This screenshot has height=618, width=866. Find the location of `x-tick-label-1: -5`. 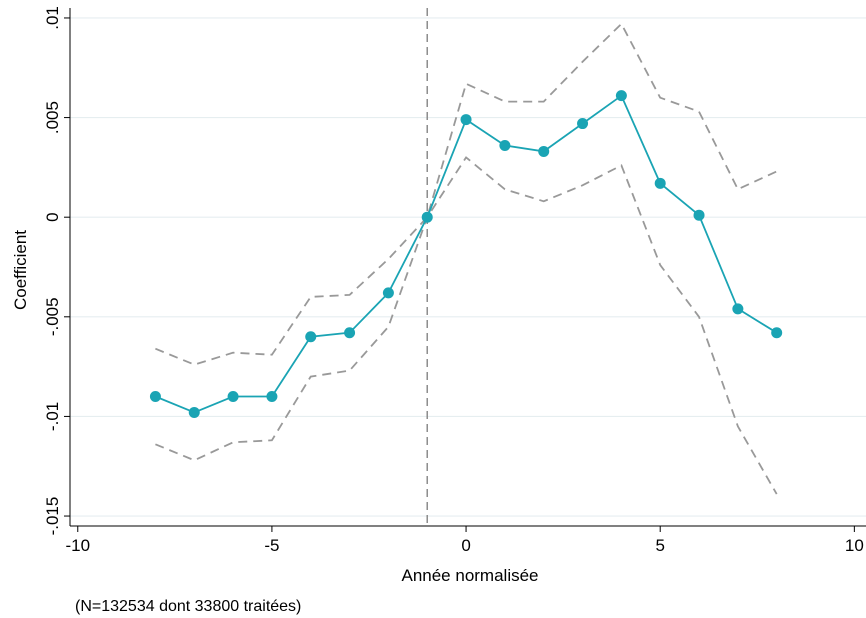

x-tick-label-1: -5 is located at coordinates (271, 545).